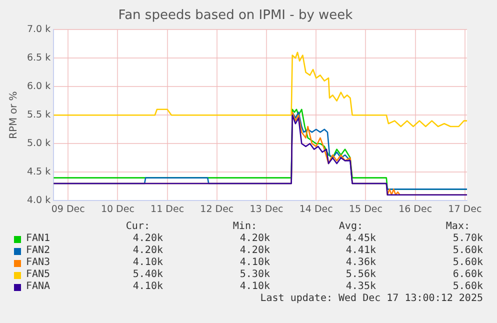  What do you see at coordinates (361, 287) in the screenshot?
I see `text: 4.35k` at bounding box center [361, 287].